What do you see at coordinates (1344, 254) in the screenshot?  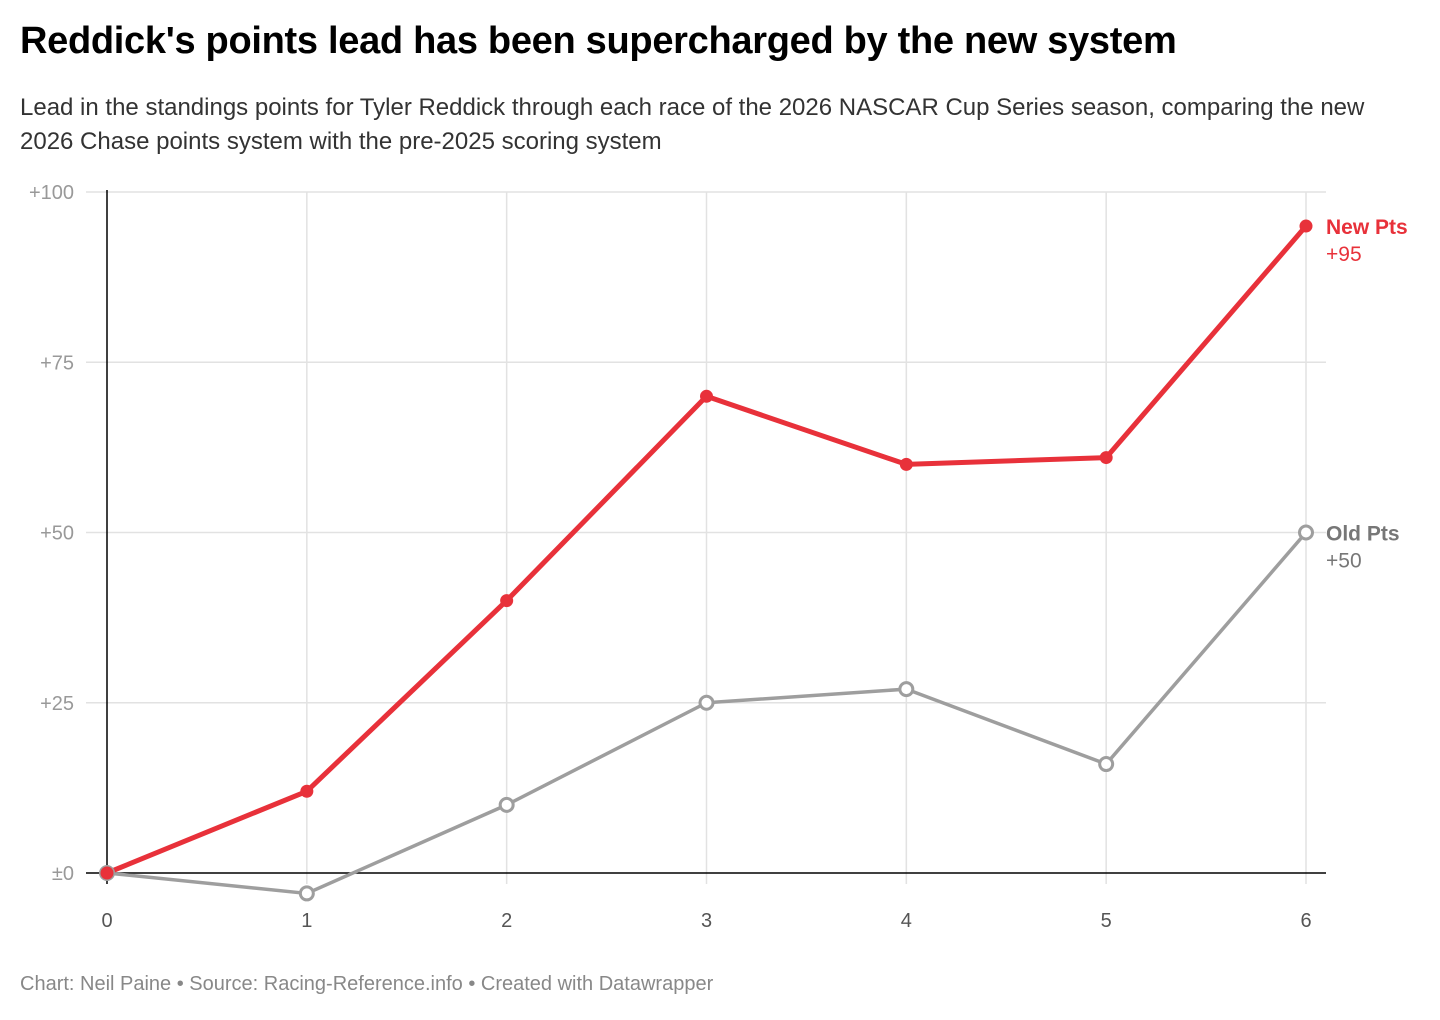 I see `series-value-label: +95` at bounding box center [1344, 254].